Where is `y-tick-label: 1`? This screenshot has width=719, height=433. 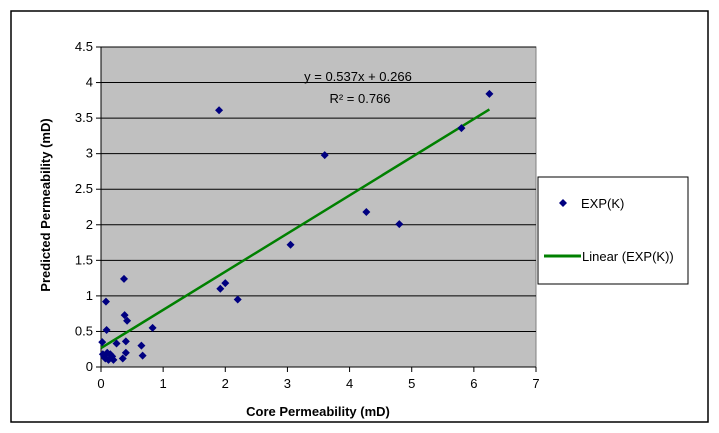 y-tick-label: 1 is located at coordinates (89, 295).